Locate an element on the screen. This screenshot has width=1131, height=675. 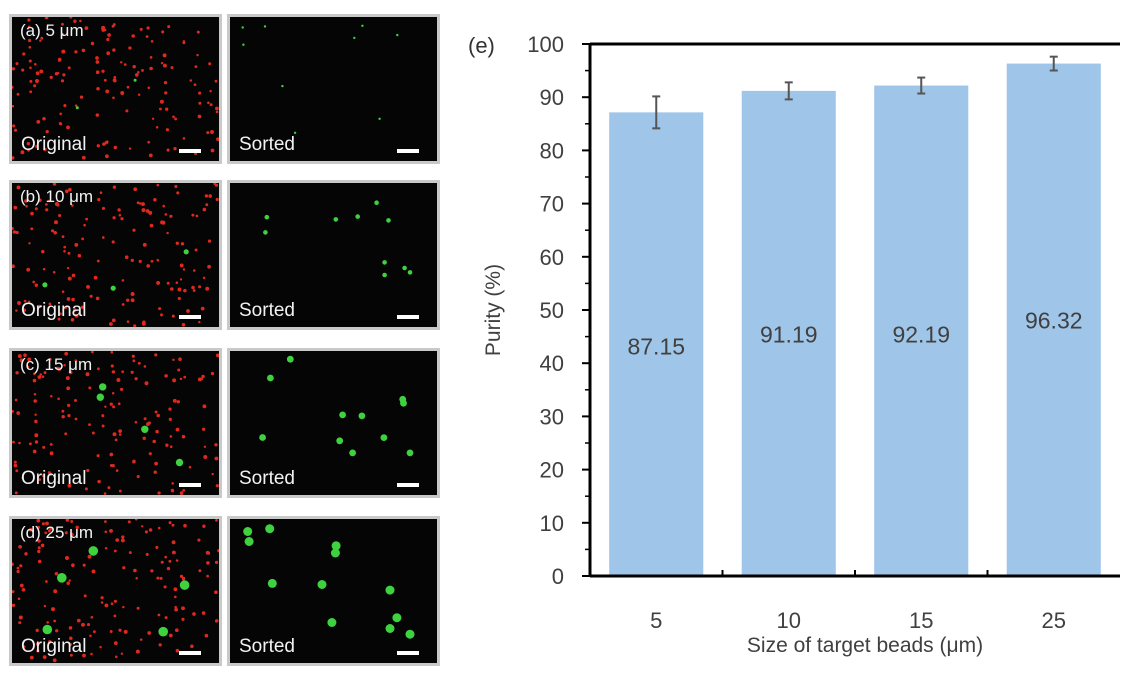
micrograph-sorted-15um: Sorted is located at coordinates (333, 423).